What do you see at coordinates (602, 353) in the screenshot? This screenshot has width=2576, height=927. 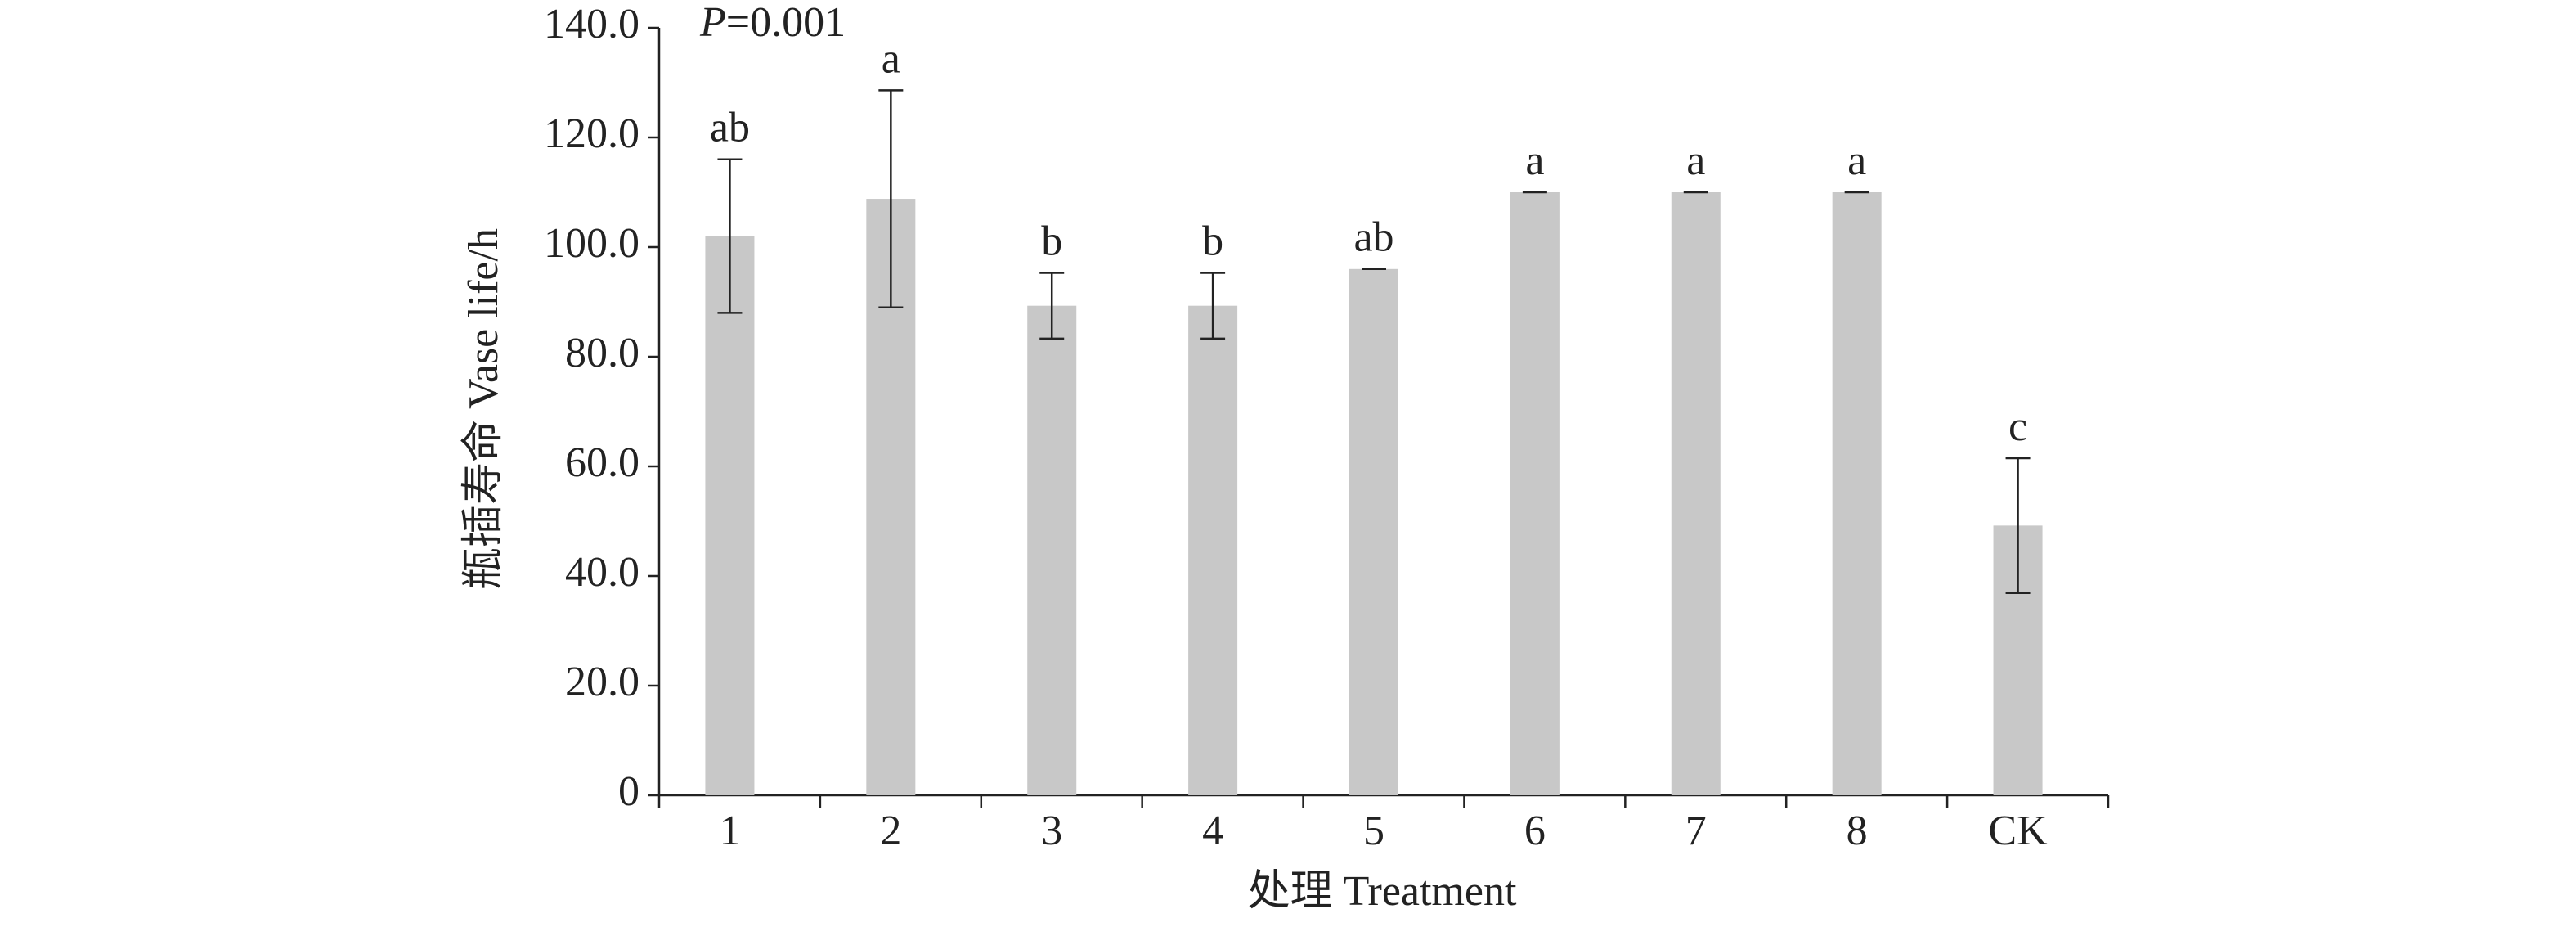 I see `y-tick-label: 80.0` at bounding box center [602, 353].